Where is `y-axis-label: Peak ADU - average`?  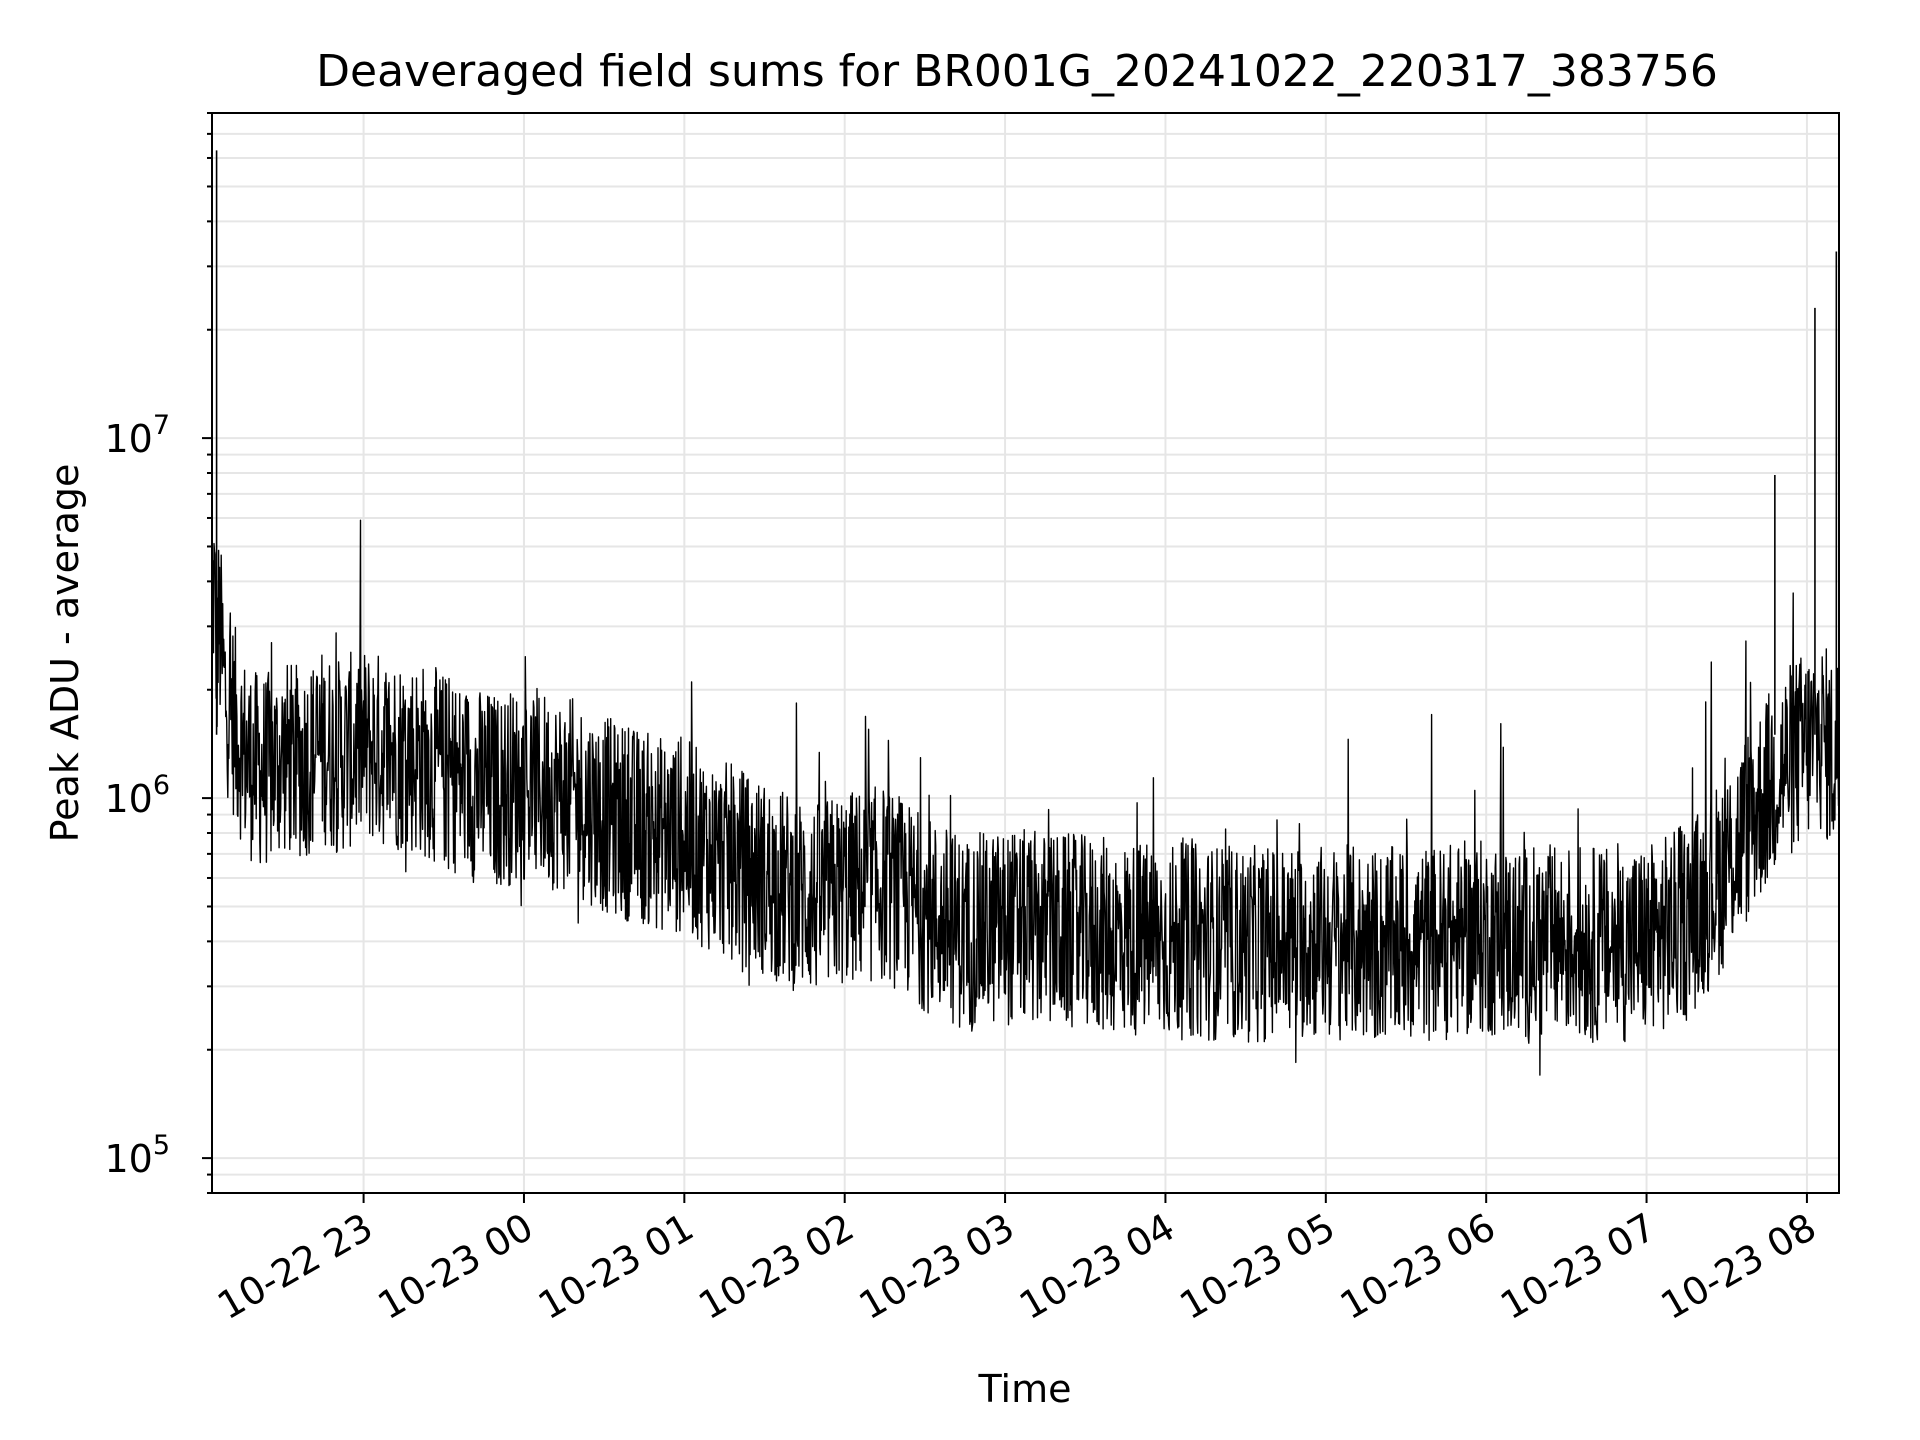 y-axis-label: Peak ADU - average is located at coordinates (65, 653).